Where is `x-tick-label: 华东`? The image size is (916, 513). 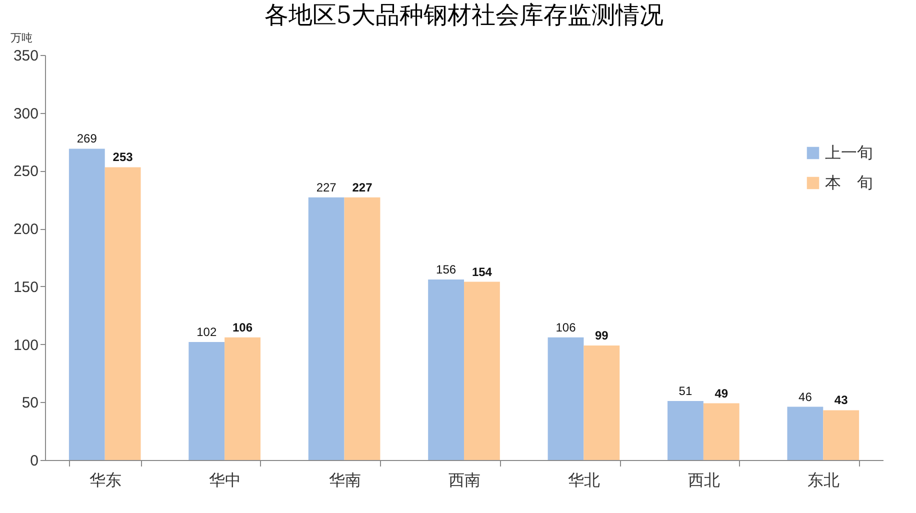 x-tick-label: 华东 is located at coordinates (105, 480).